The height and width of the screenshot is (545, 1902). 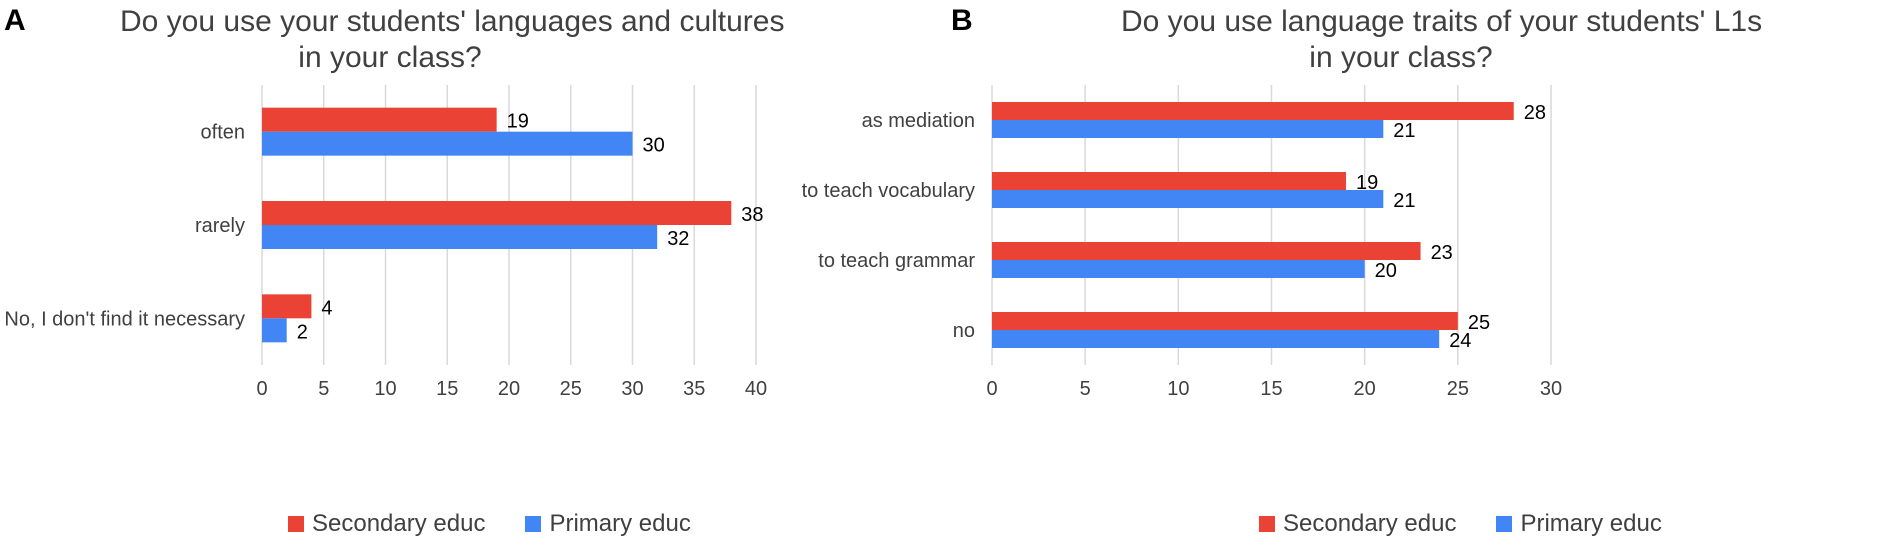 I want to click on bar-primary-educ-to-teach-grammar, so click(x=1178, y=269).